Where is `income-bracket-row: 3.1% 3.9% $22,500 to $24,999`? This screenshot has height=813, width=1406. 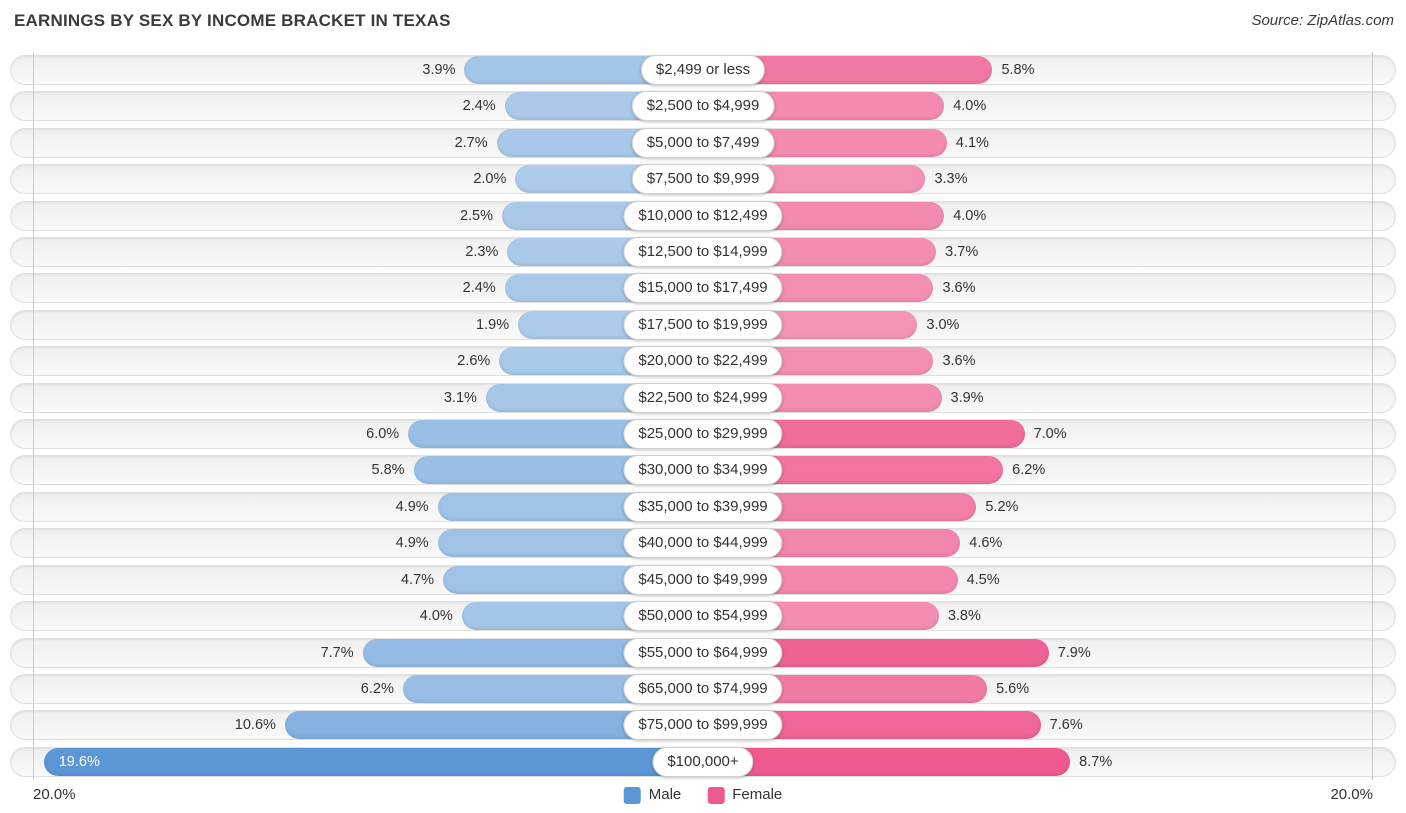 income-bracket-row: 3.1% 3.9% $22,500 to $24,999 is located at coordinates (703, 397).